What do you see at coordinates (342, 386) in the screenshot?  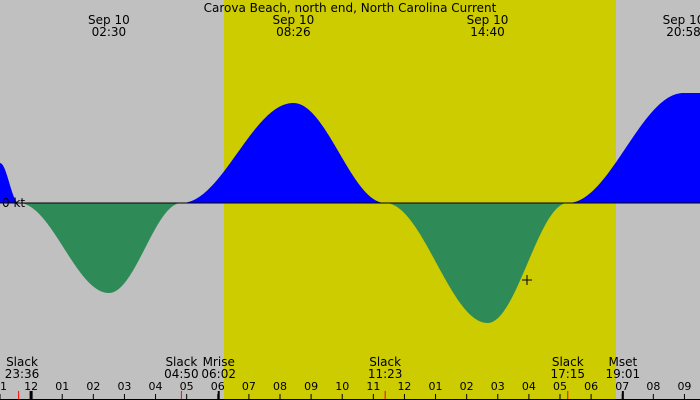 I see `x-tick-label-11: 10` at bounding box center [342, 386].